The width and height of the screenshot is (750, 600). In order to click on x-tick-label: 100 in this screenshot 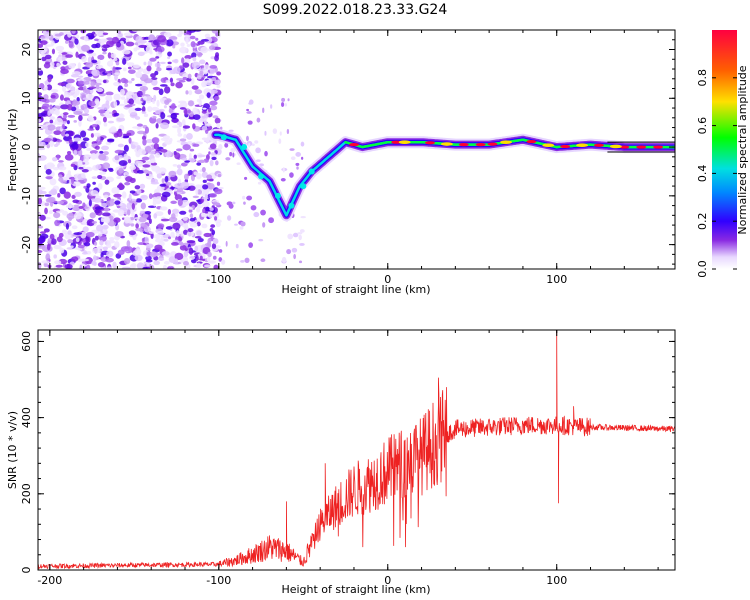, I will do `click(556, 279)`.